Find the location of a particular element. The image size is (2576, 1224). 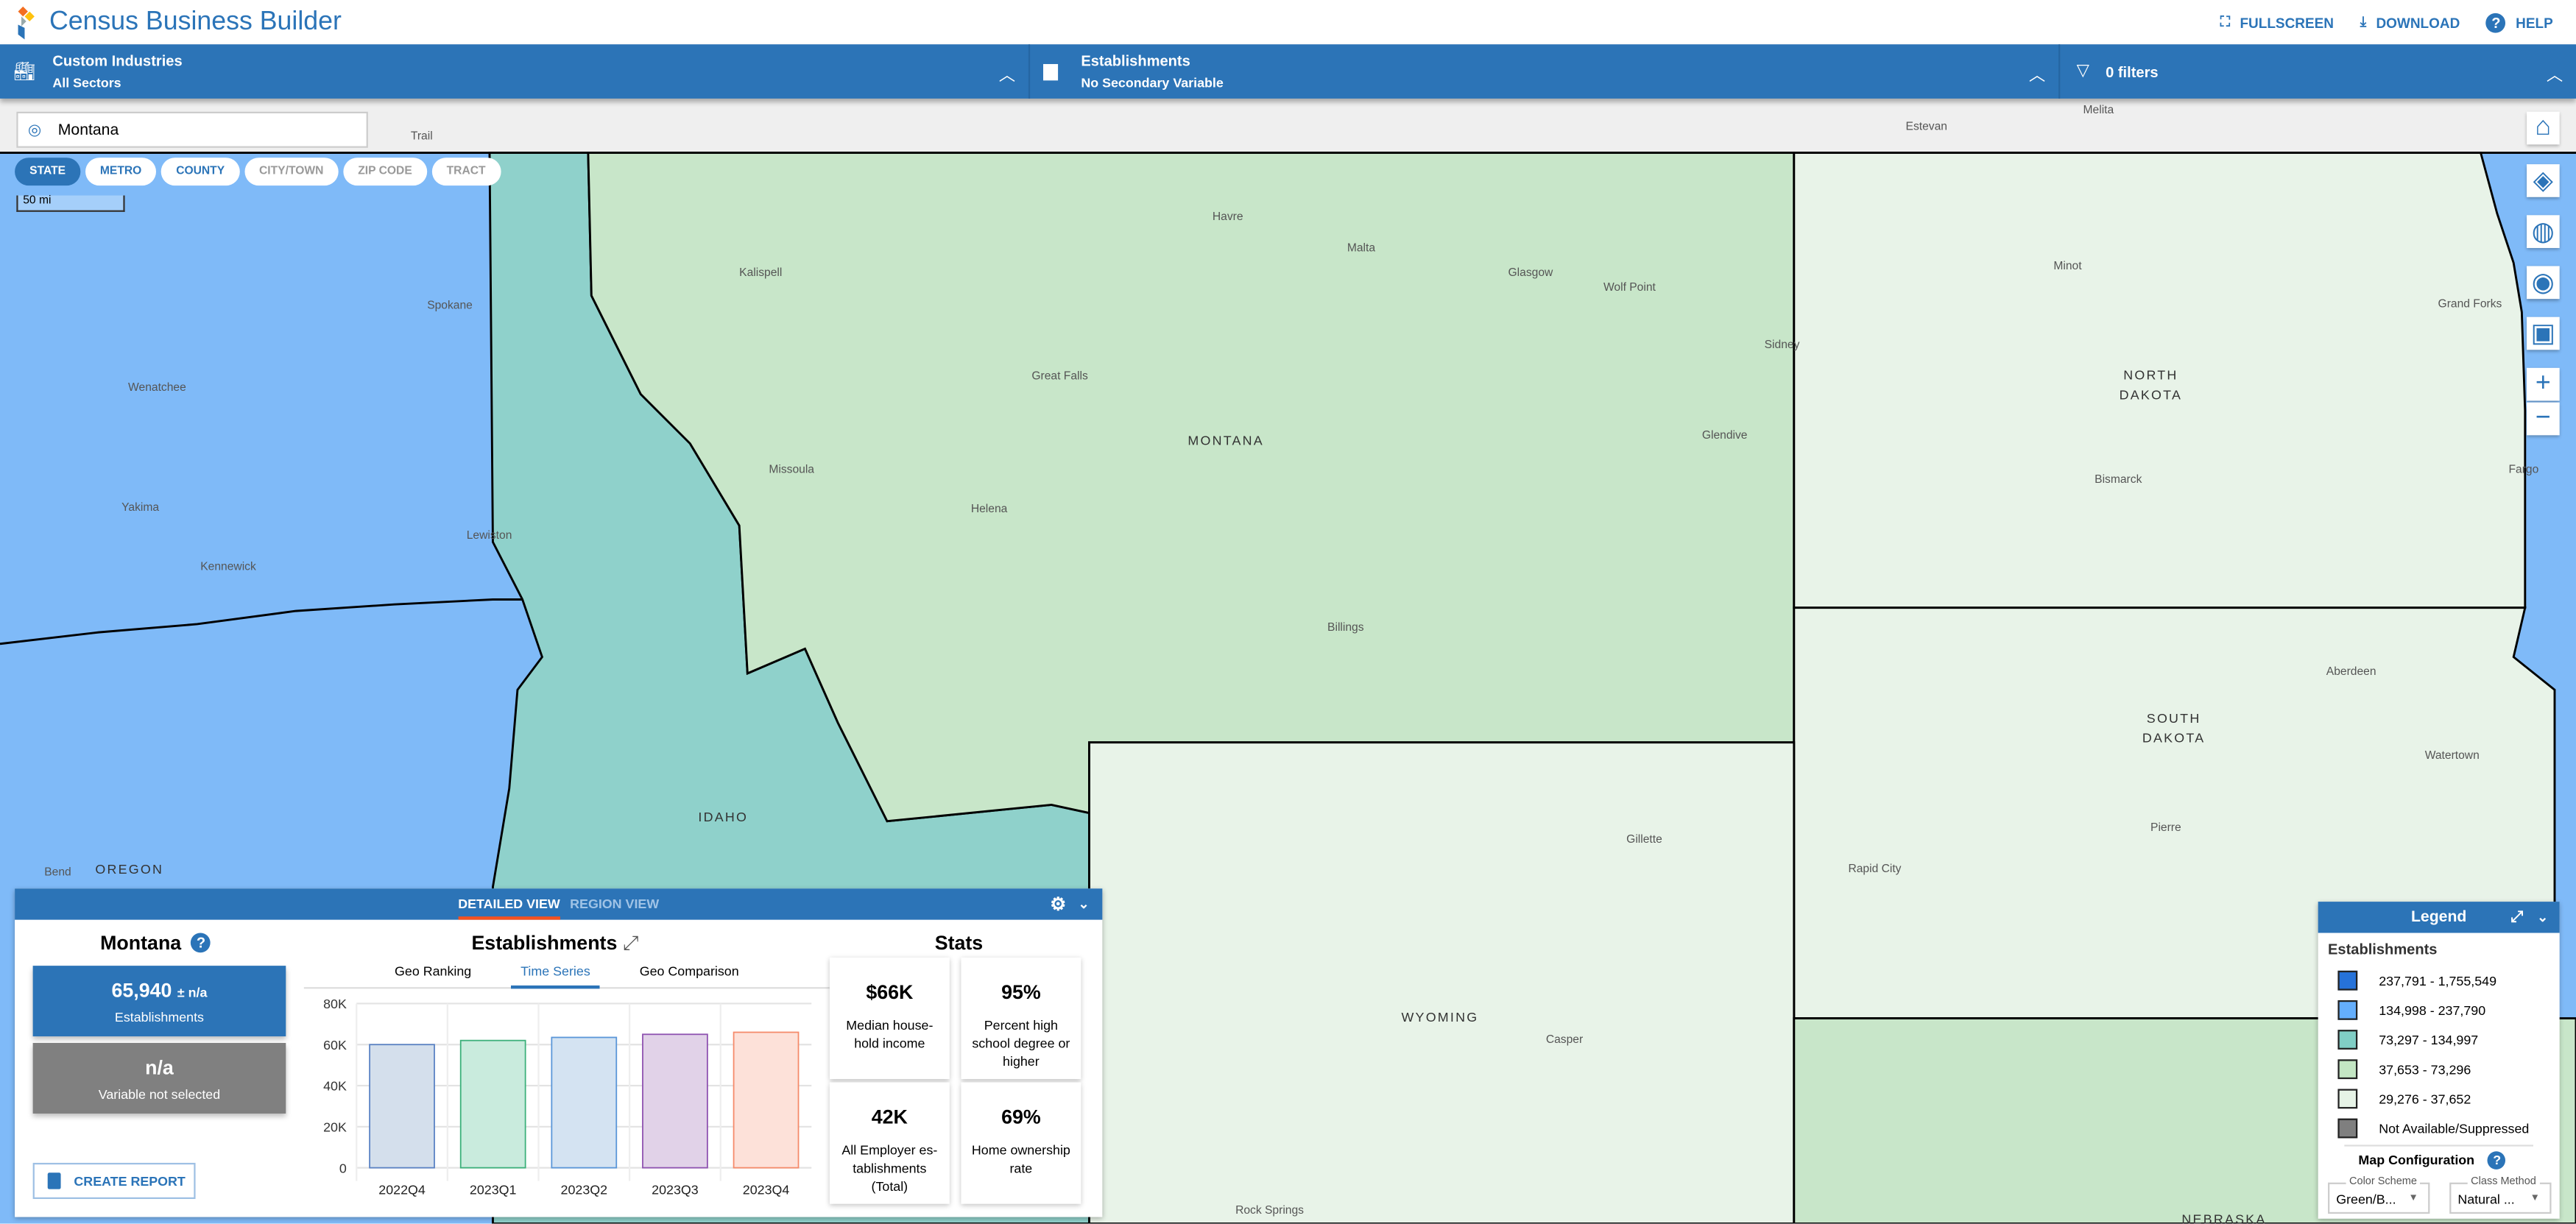

globe-icon: ◍ is located at coordinates (2543, 232).